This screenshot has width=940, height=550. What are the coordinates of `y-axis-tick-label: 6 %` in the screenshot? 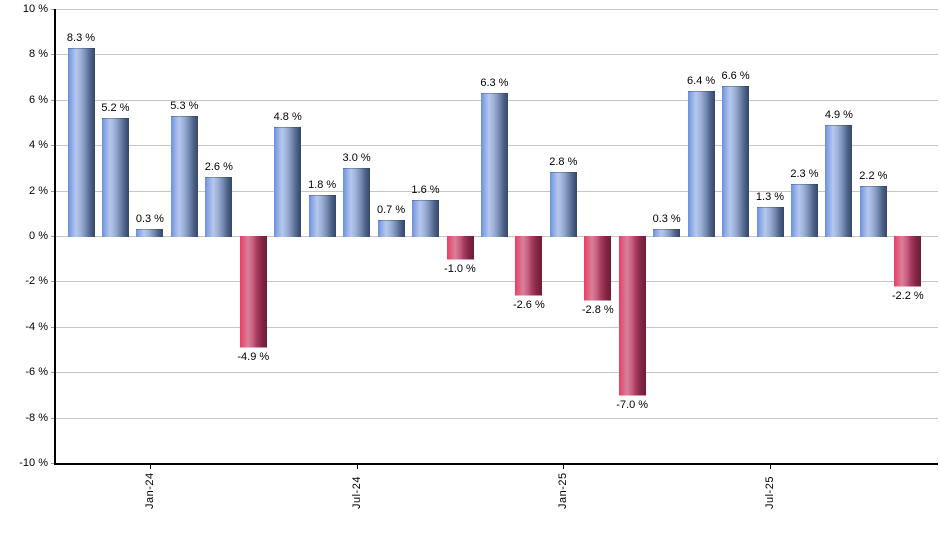 It's located at (38, 100).